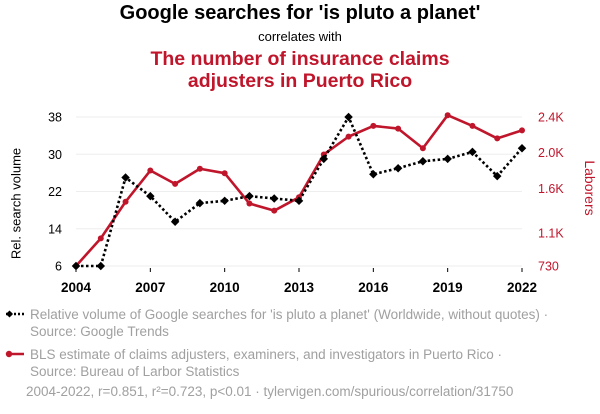 The height and width of the screenshot is (414, 600). What do you see at coordinates (522, 287) in the screenshot?
I see `x-tick-6: 2022` at bounding box center [522, 287].